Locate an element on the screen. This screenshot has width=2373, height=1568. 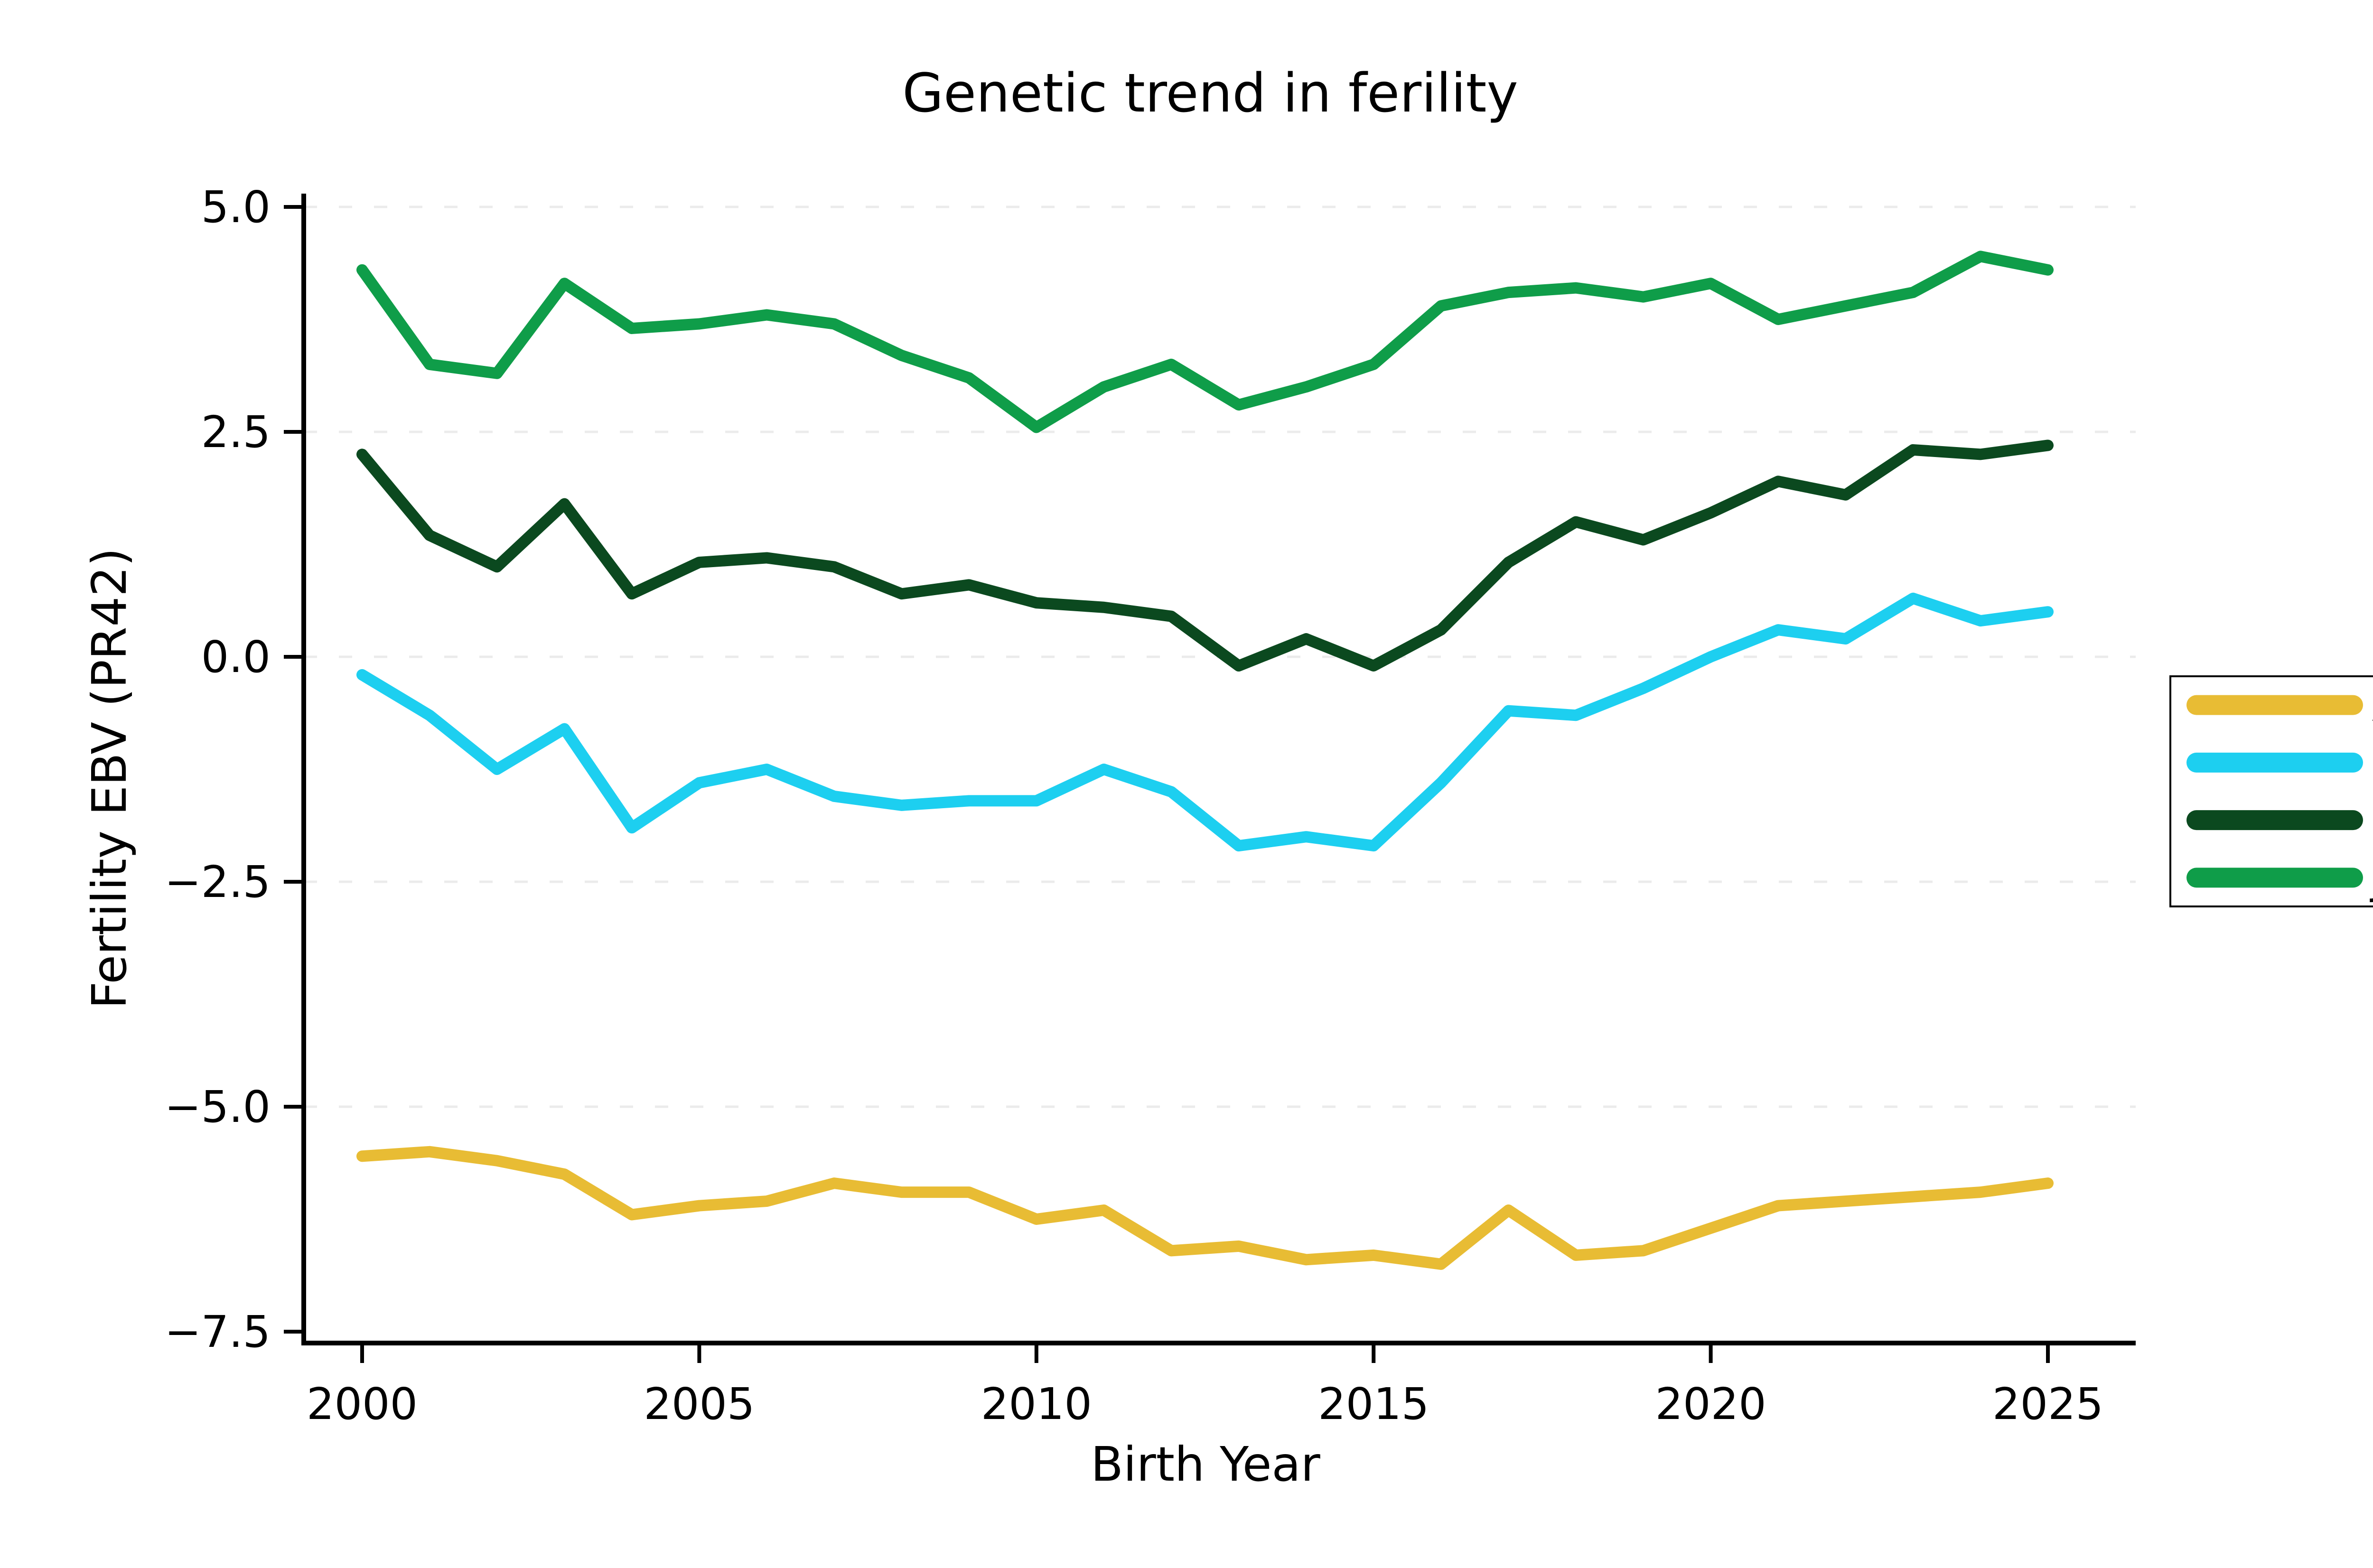
series-line-J is located at coordinates (1205, 342).